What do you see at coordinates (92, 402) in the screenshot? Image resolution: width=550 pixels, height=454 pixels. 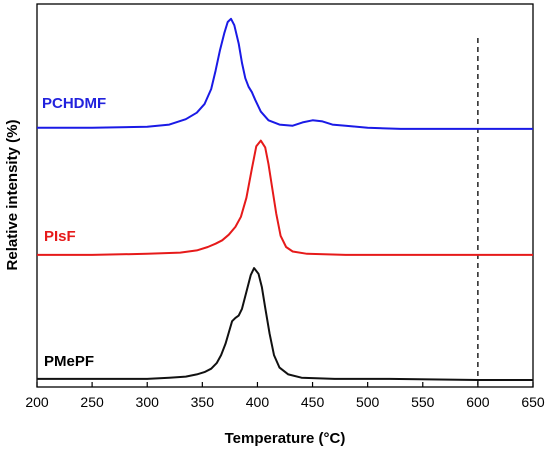 I see `x-tick-label: 250` at bounding box center [92, 402].